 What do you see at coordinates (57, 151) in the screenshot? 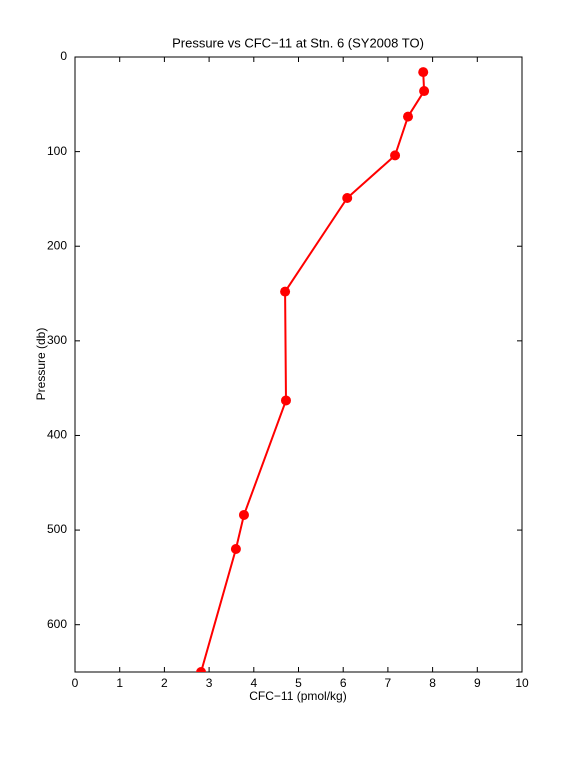
I see `y-tick-label: 100` at bounding box center [57, 151].